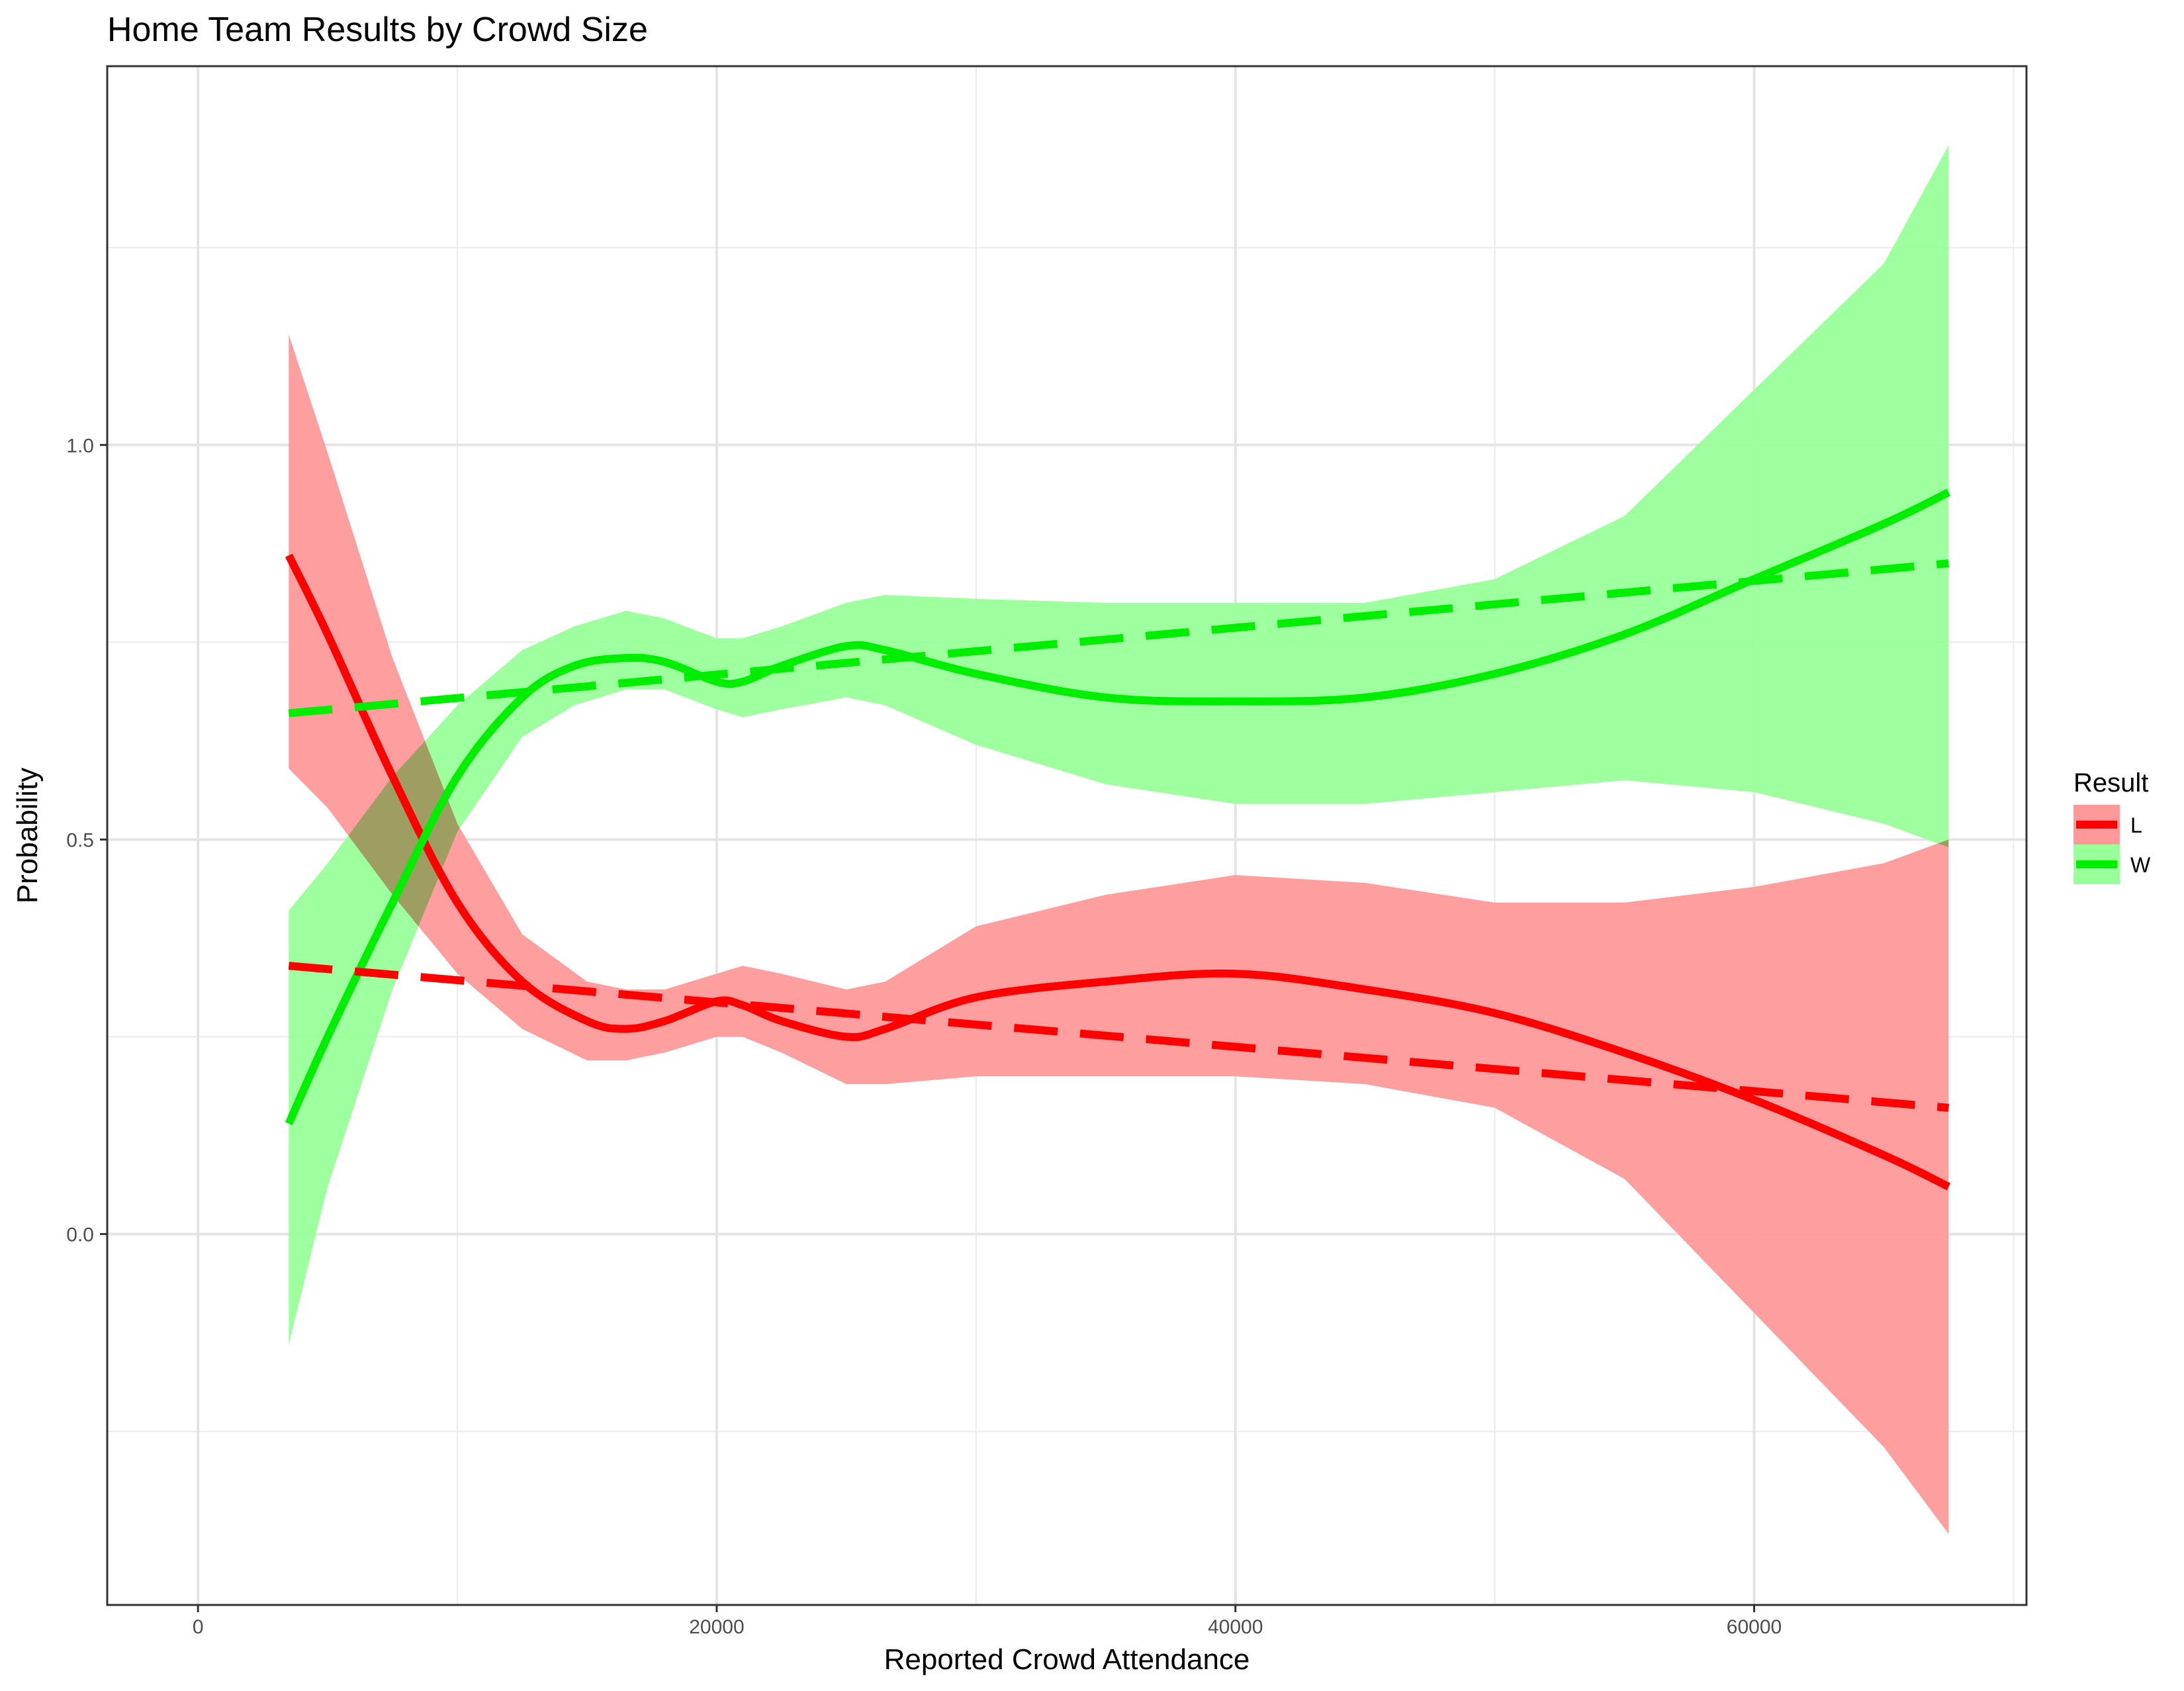  Describe the element at coordinates (1118, 638) in the screenshot. I see `linear-fit-W` at that location.